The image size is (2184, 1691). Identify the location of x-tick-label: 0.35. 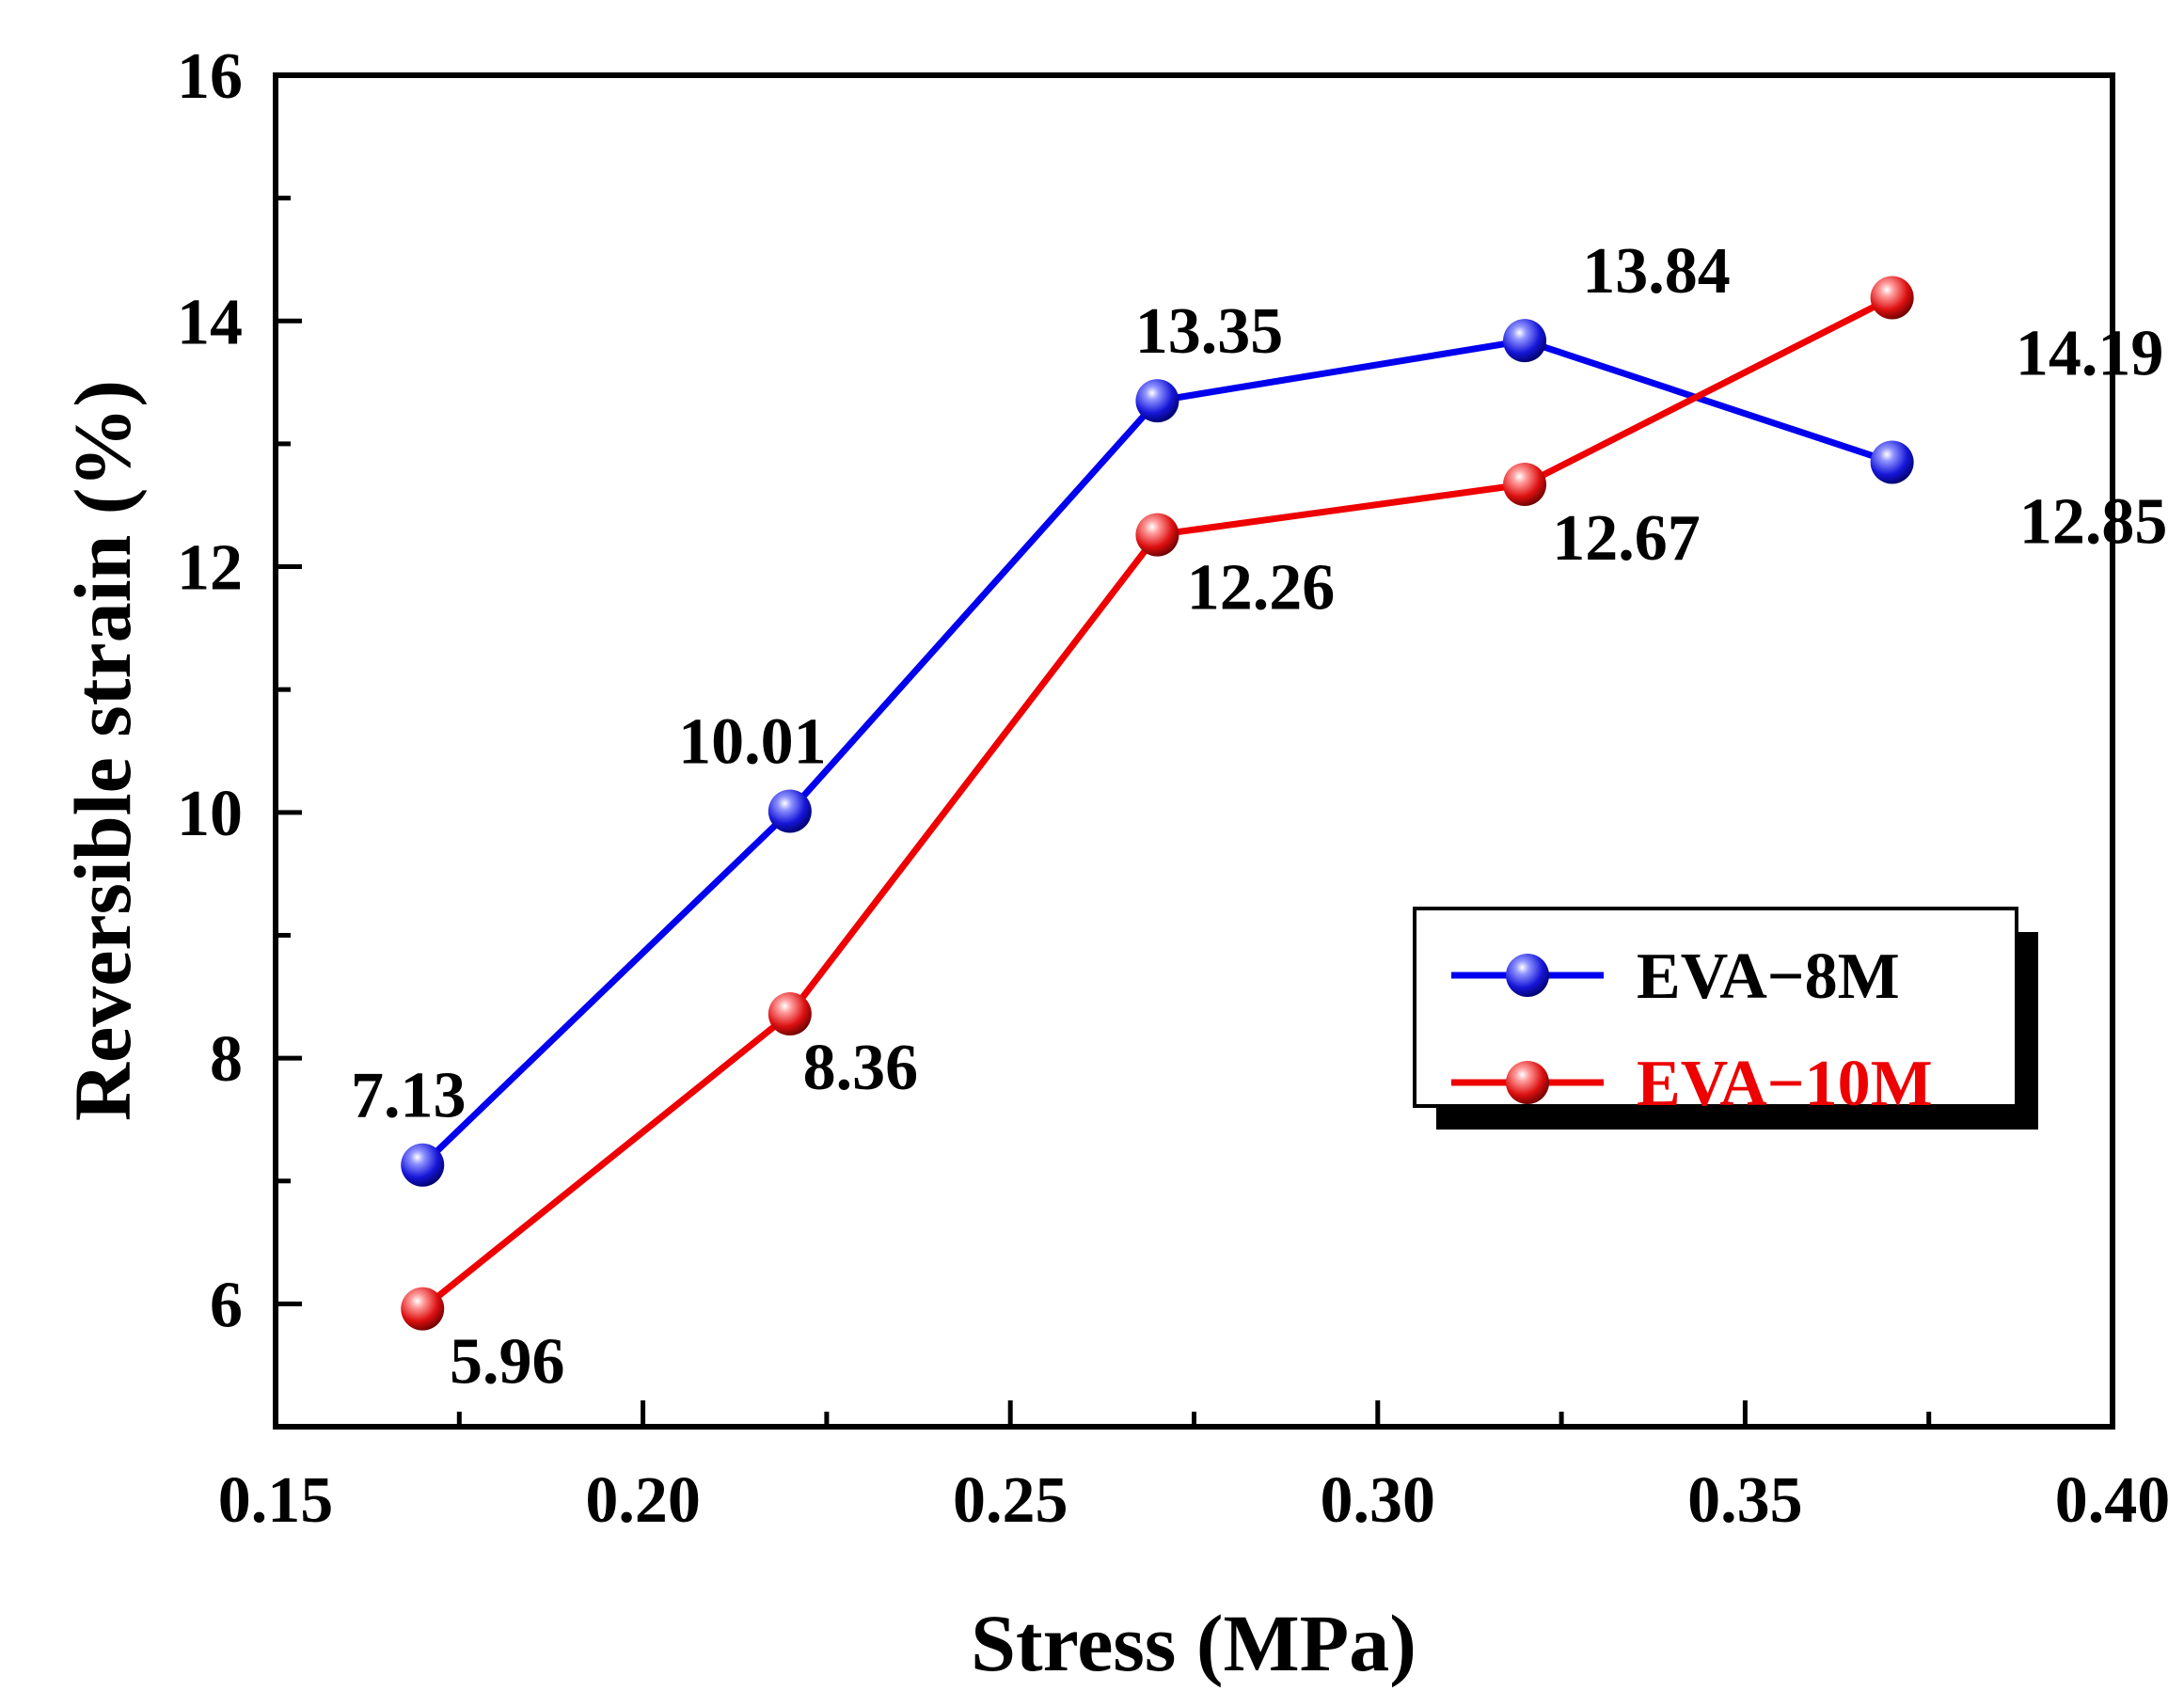
(1745, 1500).